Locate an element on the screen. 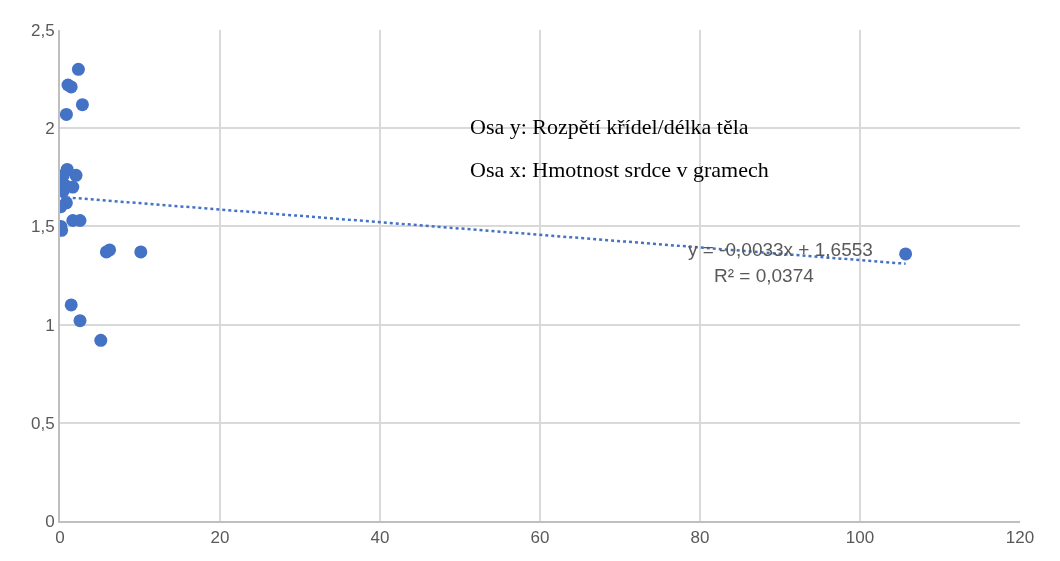 Image resolution: width=1060 pixels, height=561 pixels. x-tick-label: 100 is located at coordinates (860, 538).